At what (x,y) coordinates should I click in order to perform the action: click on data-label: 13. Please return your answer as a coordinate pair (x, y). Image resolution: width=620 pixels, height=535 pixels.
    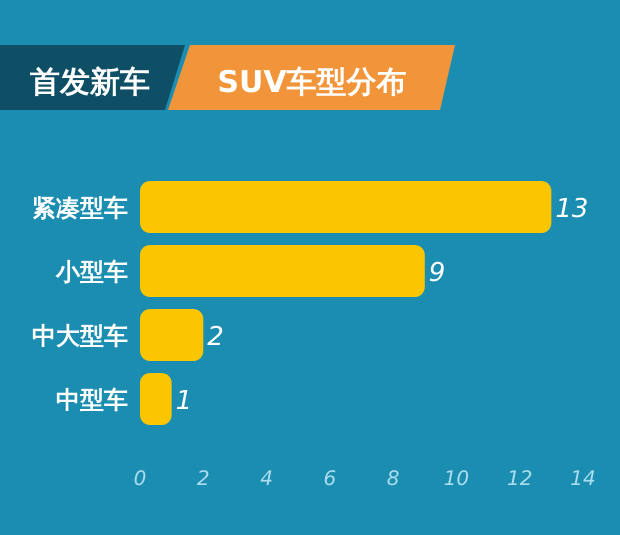
    Looking at the image, I should click on (571, 209).